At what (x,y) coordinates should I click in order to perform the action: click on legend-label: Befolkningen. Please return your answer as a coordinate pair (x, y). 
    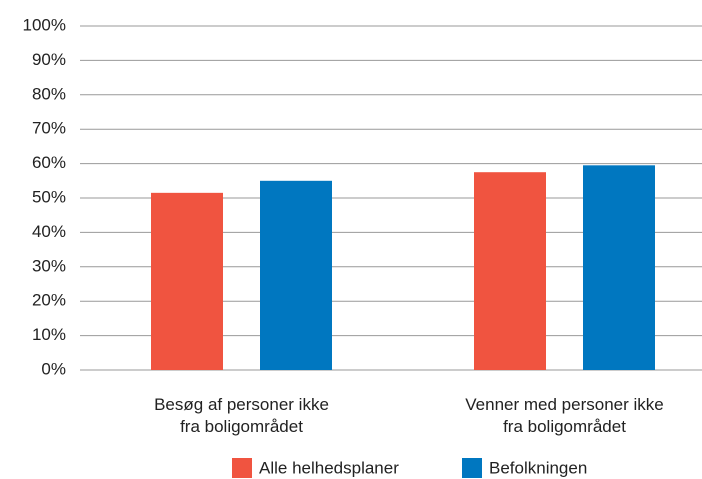
    Looking at the image, I should click on (538, 467).